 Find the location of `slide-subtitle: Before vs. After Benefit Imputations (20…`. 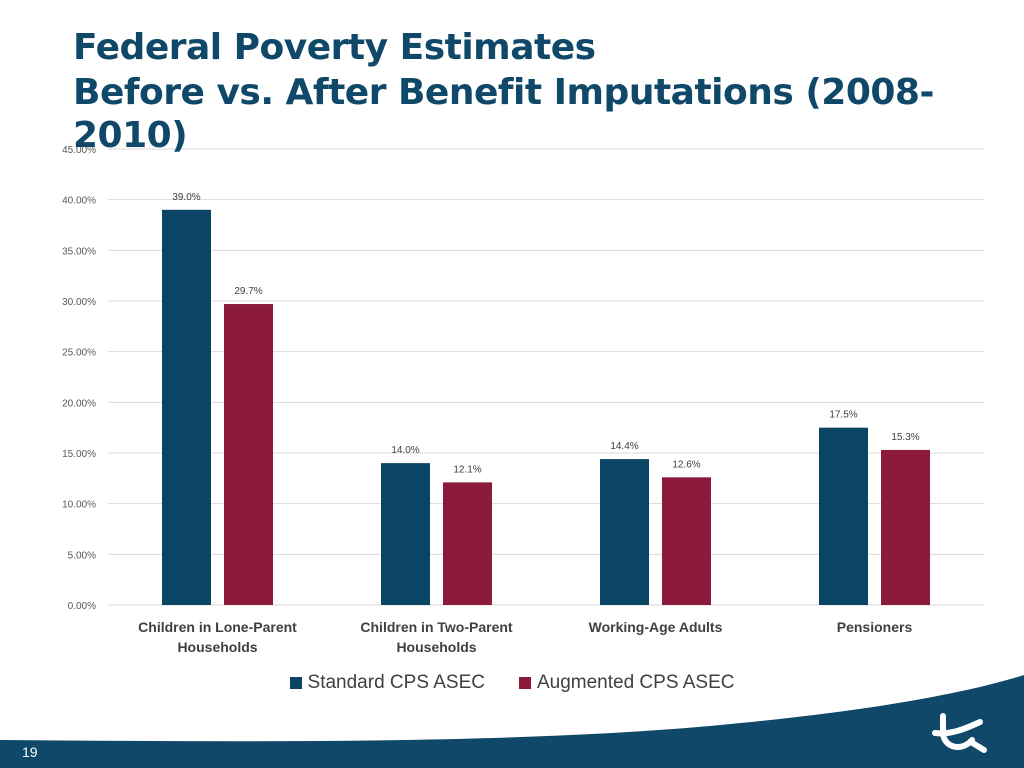

slide-subtitle: Before vs. After Benefit Imputations (20… is located at coordinates (503, 114).